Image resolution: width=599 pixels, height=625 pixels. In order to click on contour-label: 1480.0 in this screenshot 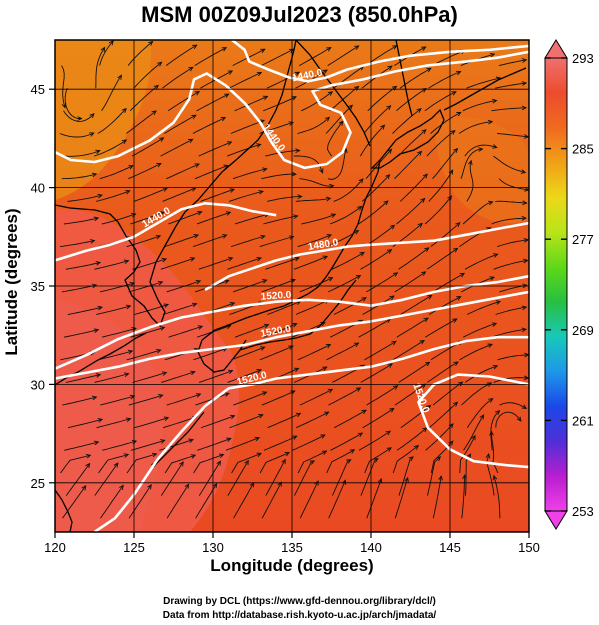, I will do `click(323, 245)`.